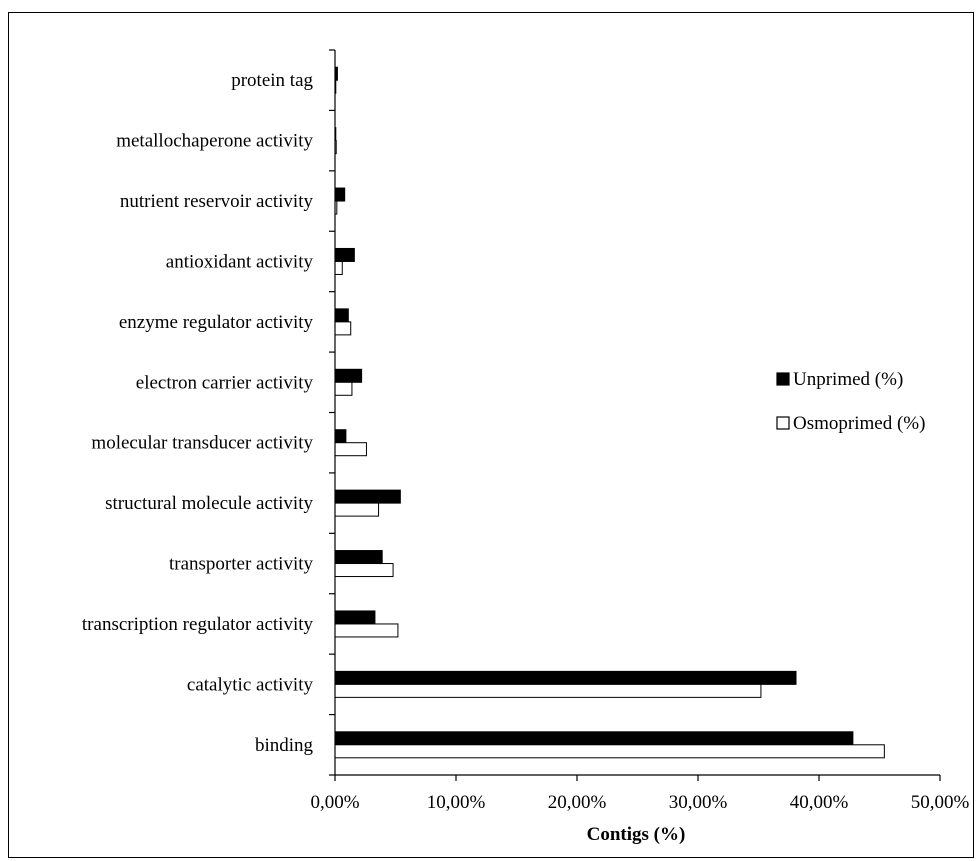 Image resolution: width=980 pixels, height=861 pixels. Describe the element at coordinates (334, 802) in the screenshot. I see `x-tick-label: 0,00%` at that location.